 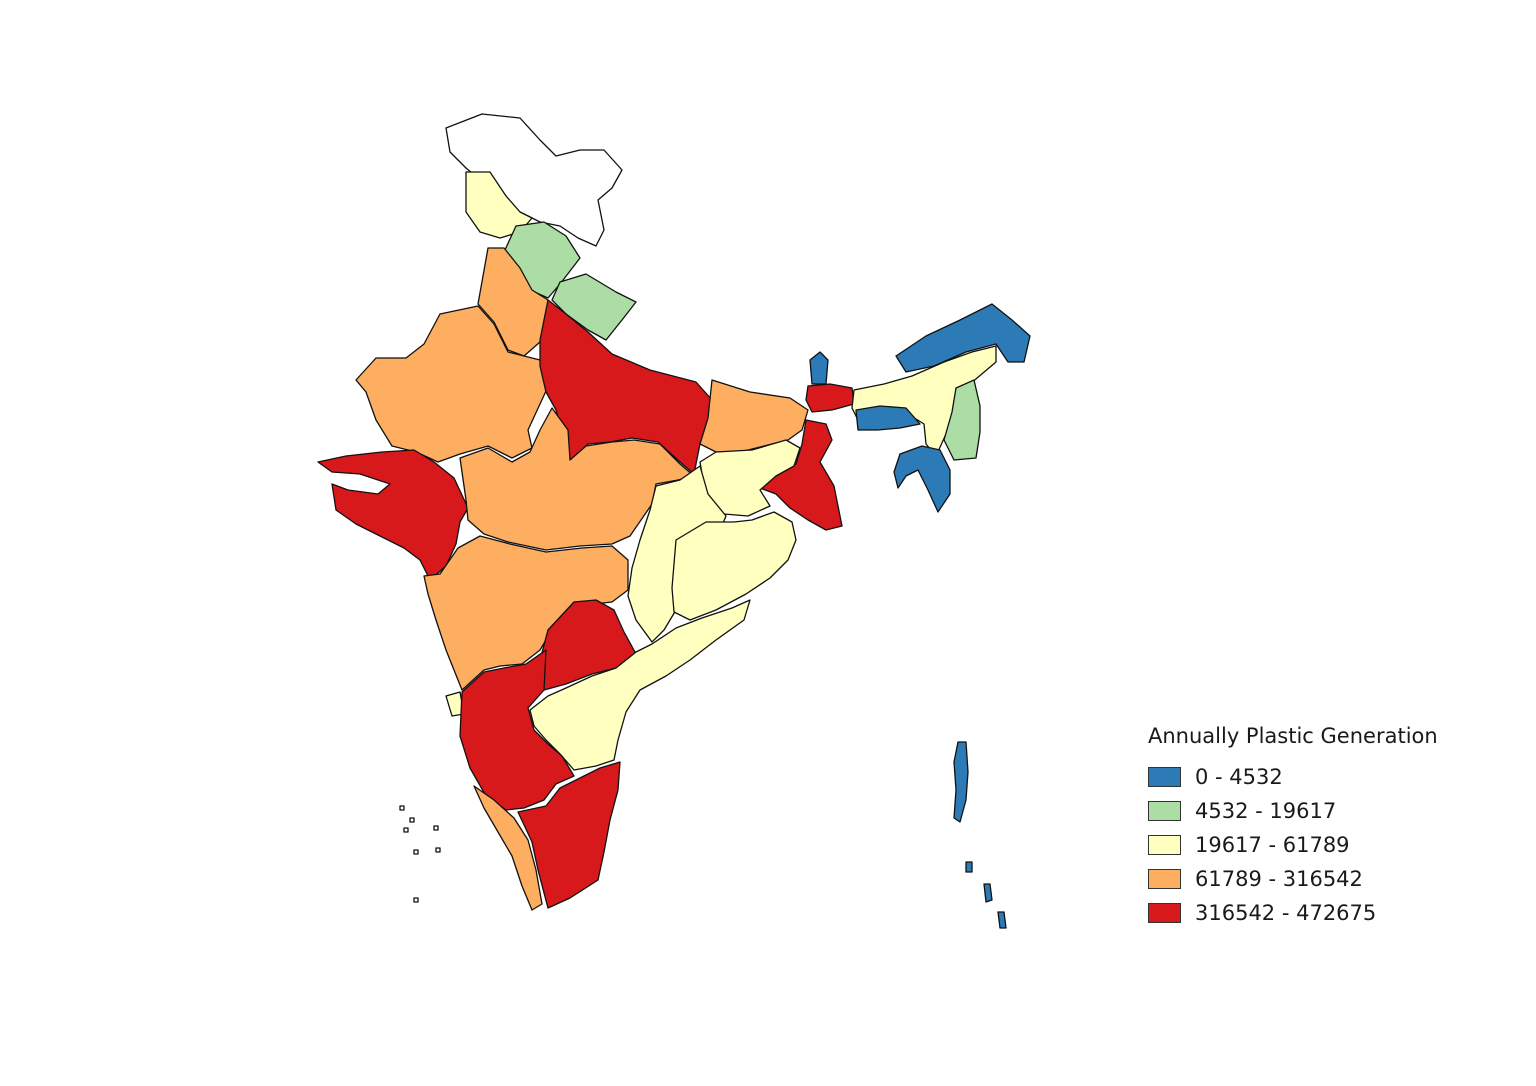 What do you see at coordinates (594, 307) in the screenshot?
I see `region-uttarakhand` at bounding box center [594, 307].